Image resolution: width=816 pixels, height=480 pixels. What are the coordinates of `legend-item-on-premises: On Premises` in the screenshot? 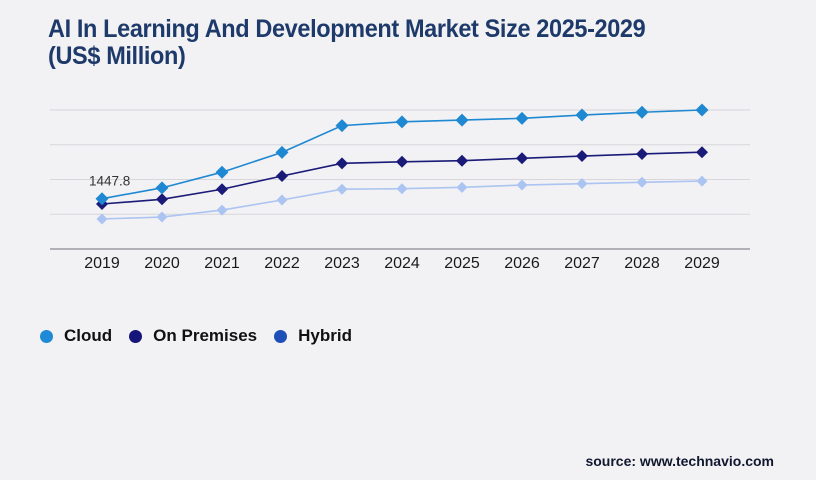 It's located at (193, 336).